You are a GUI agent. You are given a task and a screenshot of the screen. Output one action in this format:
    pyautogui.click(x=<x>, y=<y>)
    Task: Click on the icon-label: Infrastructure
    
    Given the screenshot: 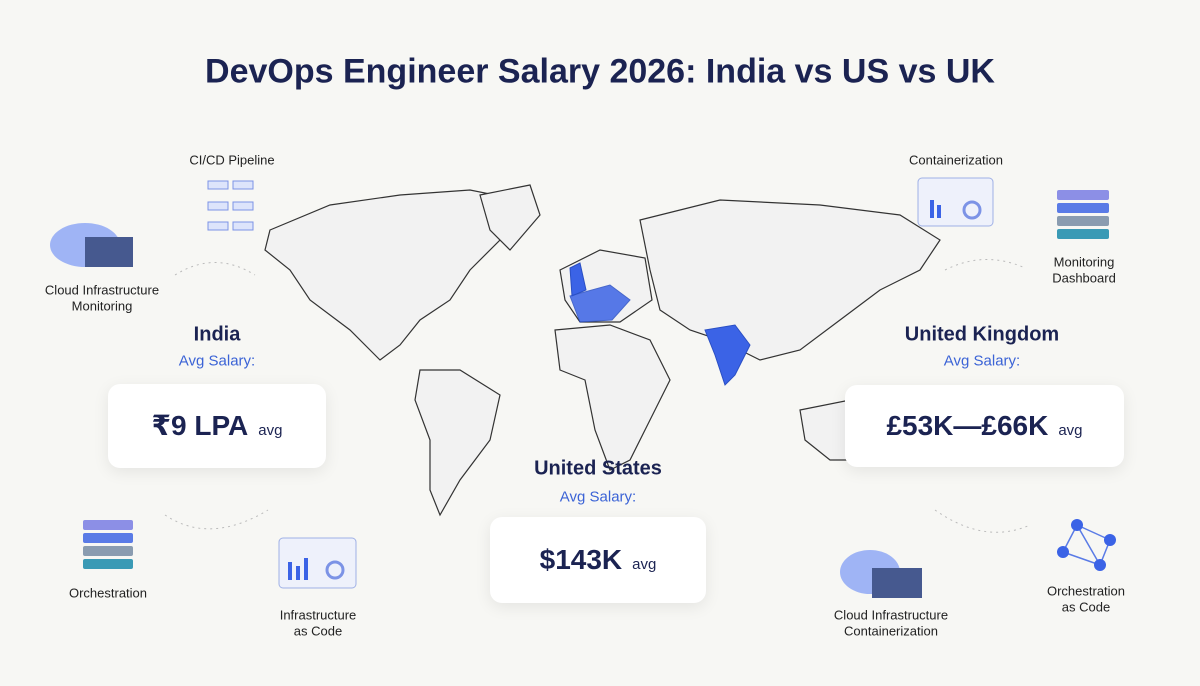 What is the action you would take?
    pyautogui.click(x=318, y=615)
    